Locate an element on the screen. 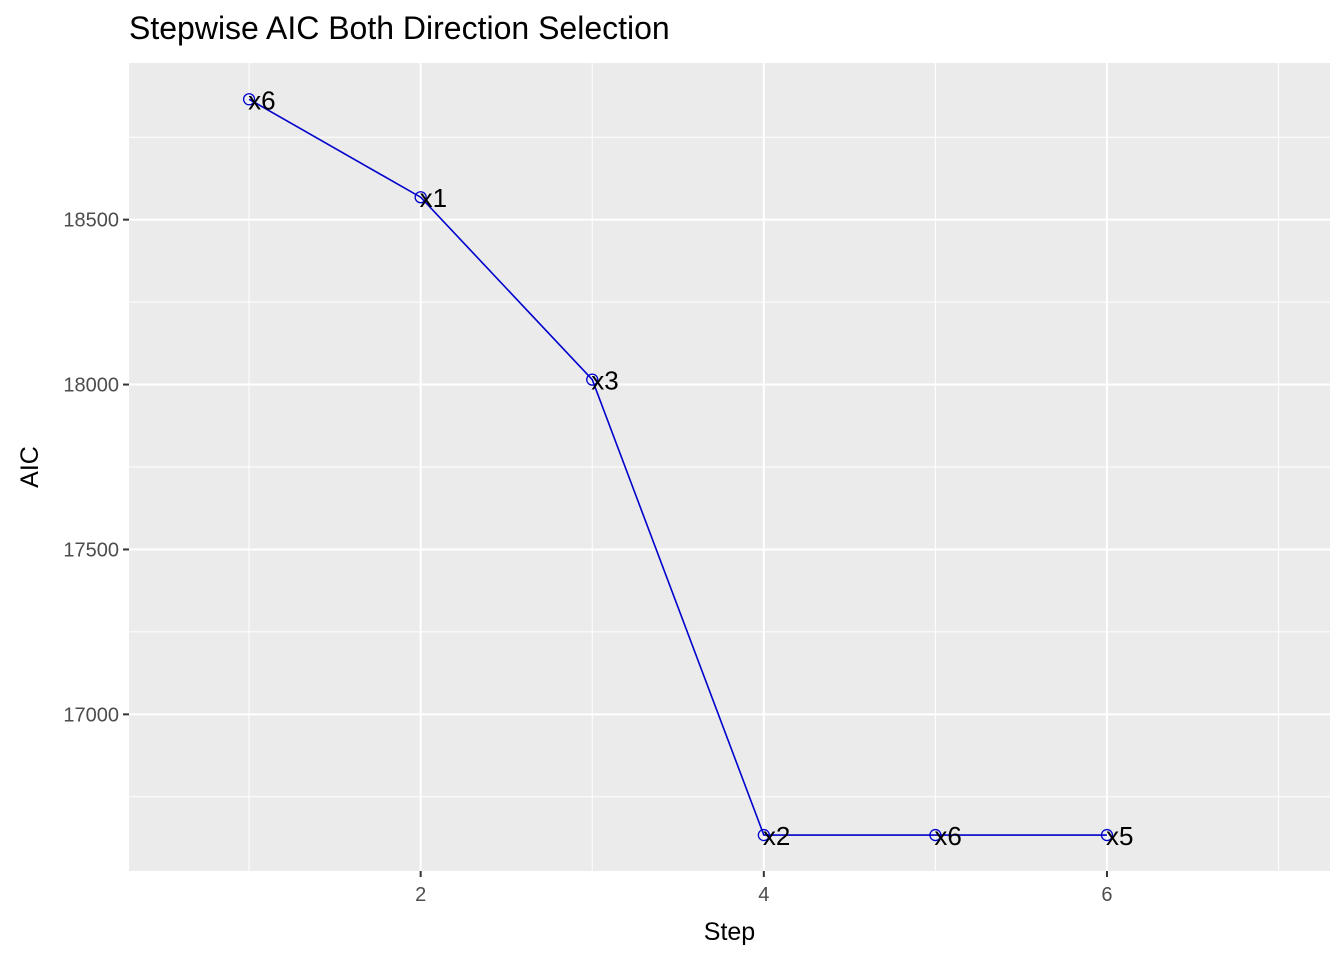 The image size is (1344, 960). y-axis-title: AIC is located at coordinates (30, 467).